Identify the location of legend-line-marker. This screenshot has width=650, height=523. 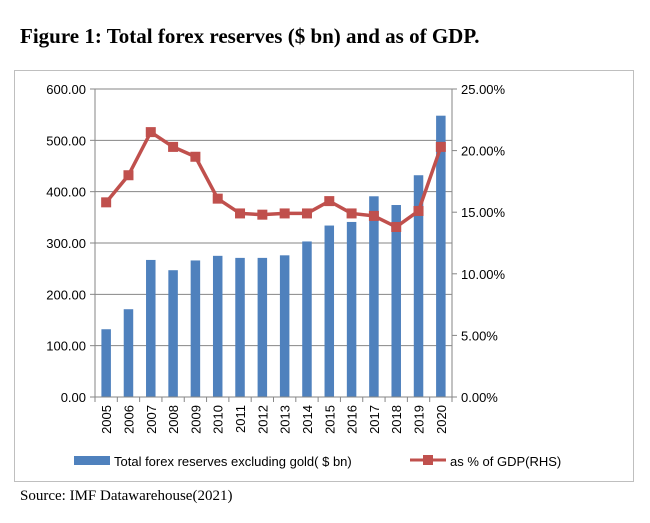
(428, 460).